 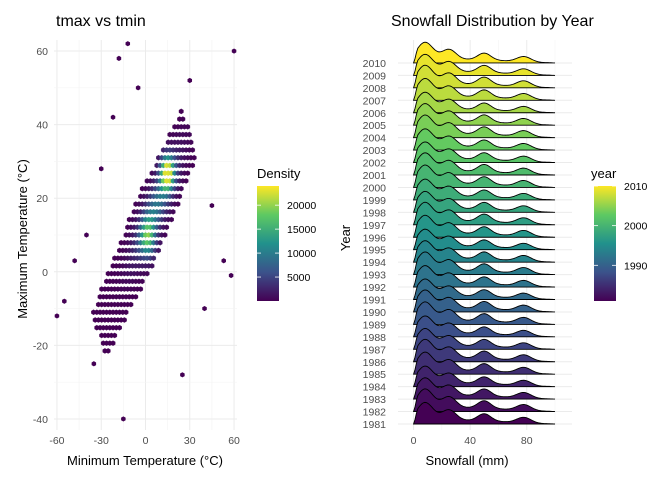 I want to click on year-tick-label: 1984, so click(x=375, y=388).